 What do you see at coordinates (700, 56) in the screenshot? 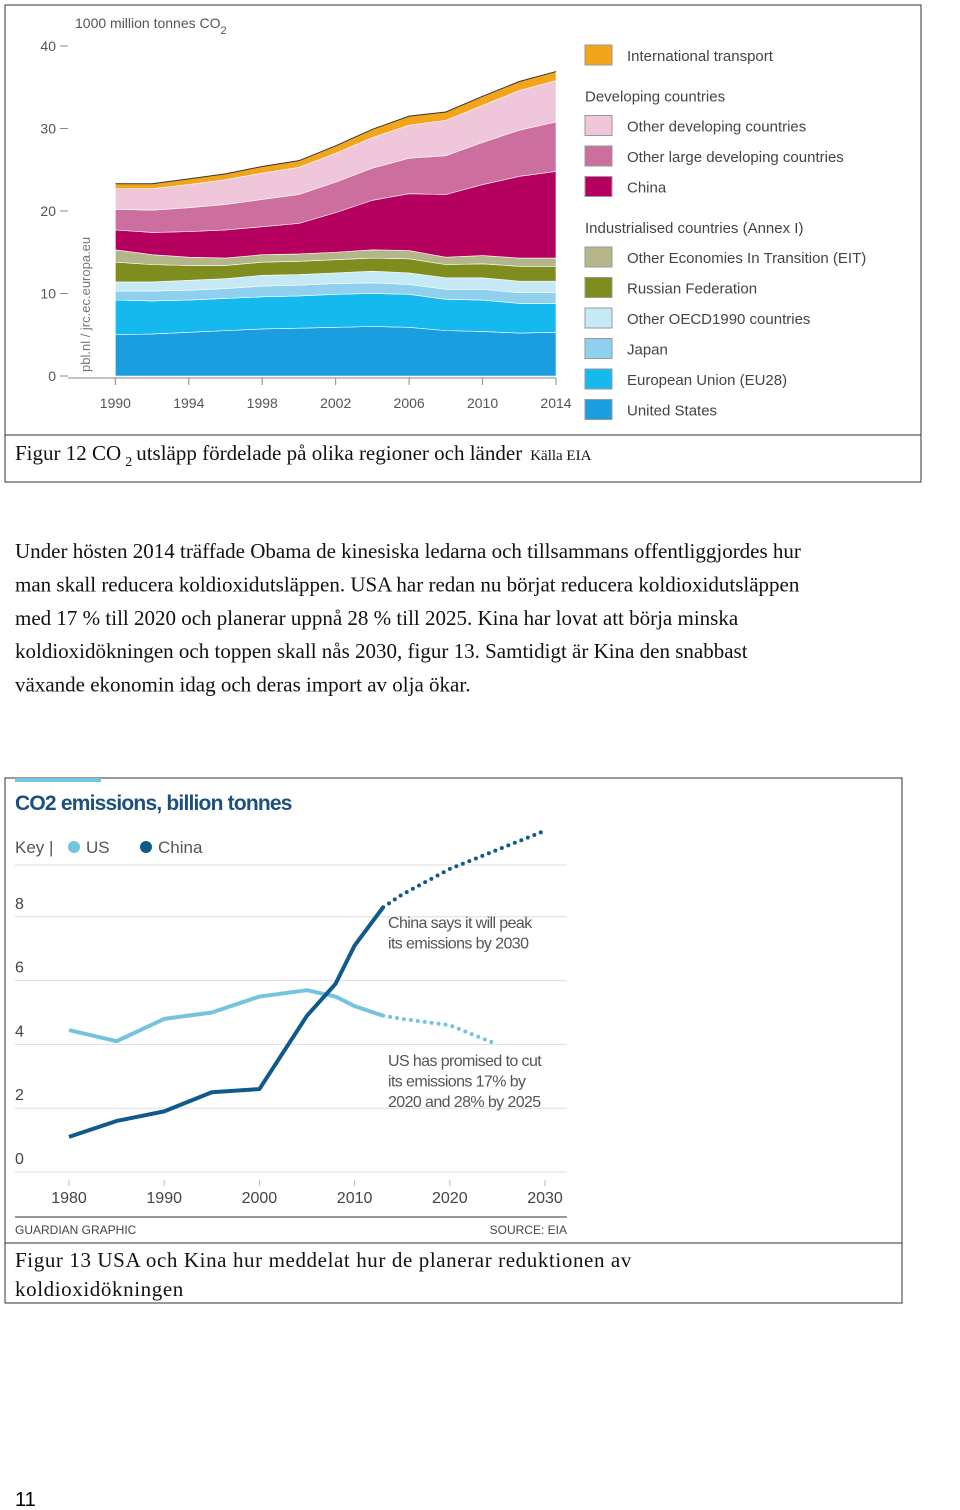
I see `legend-label: International transport` at bounding box center [700, 56].